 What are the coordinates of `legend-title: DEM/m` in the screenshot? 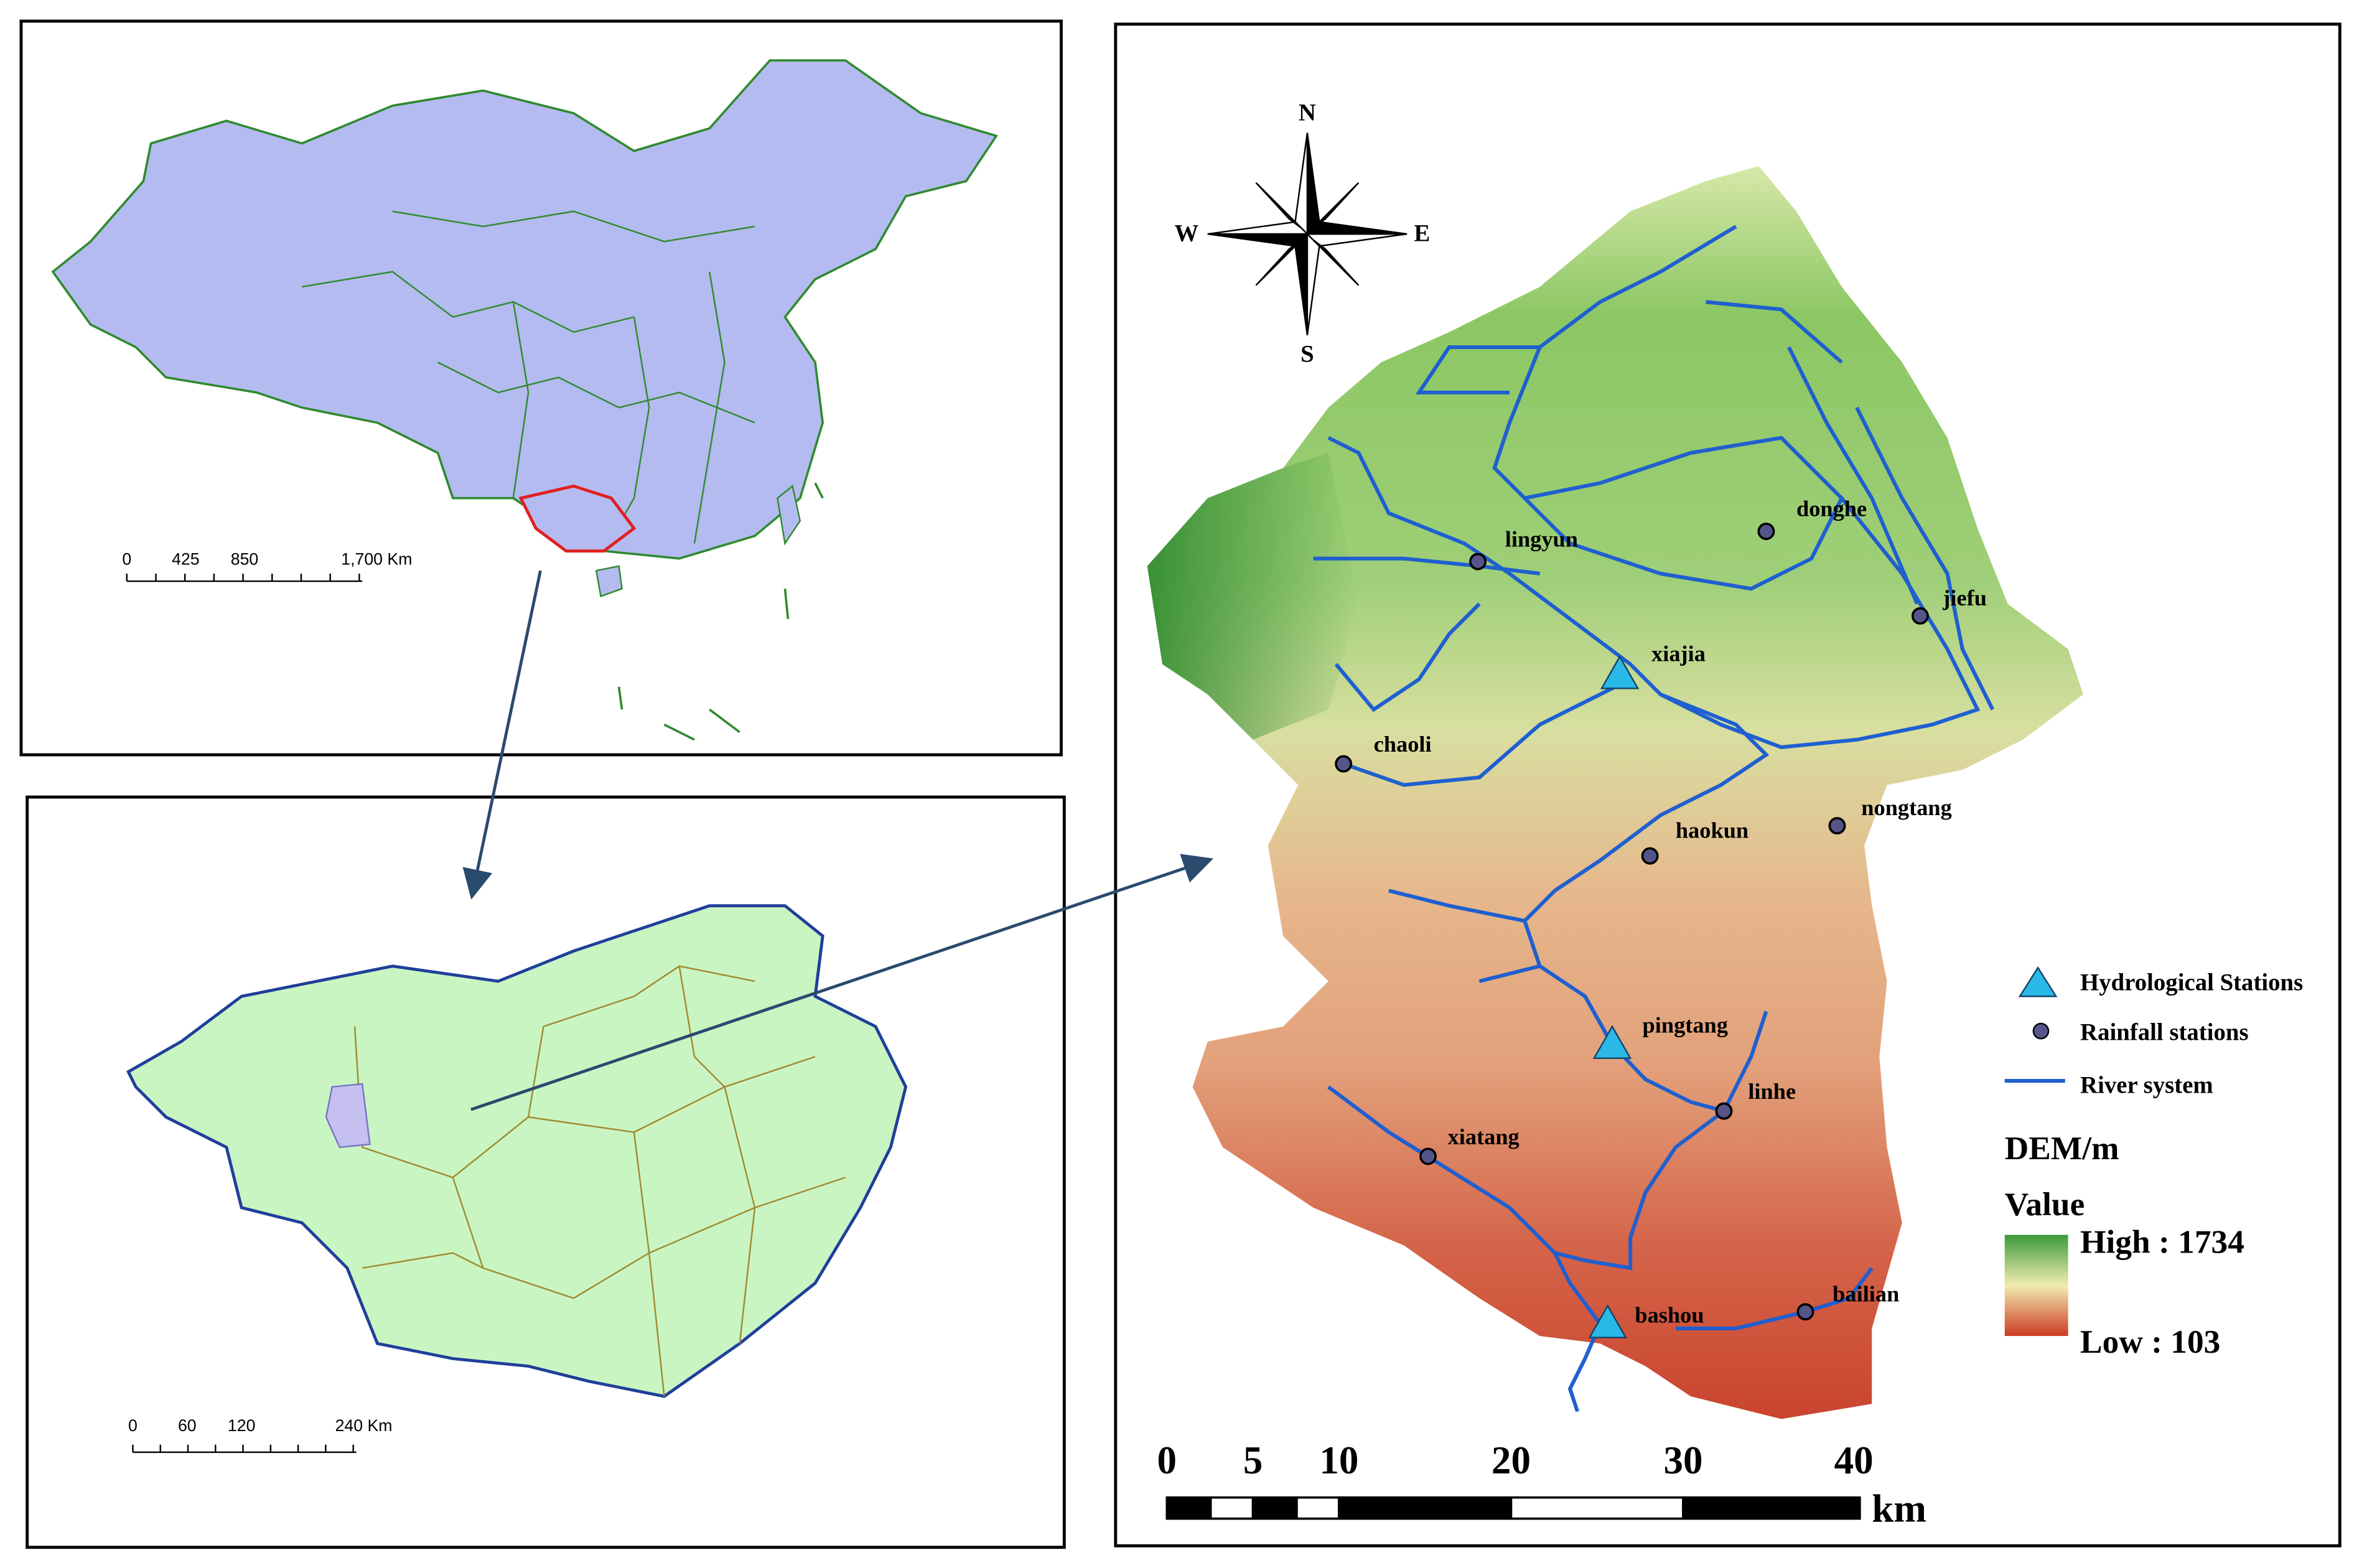 It's located at (2062, 1148).